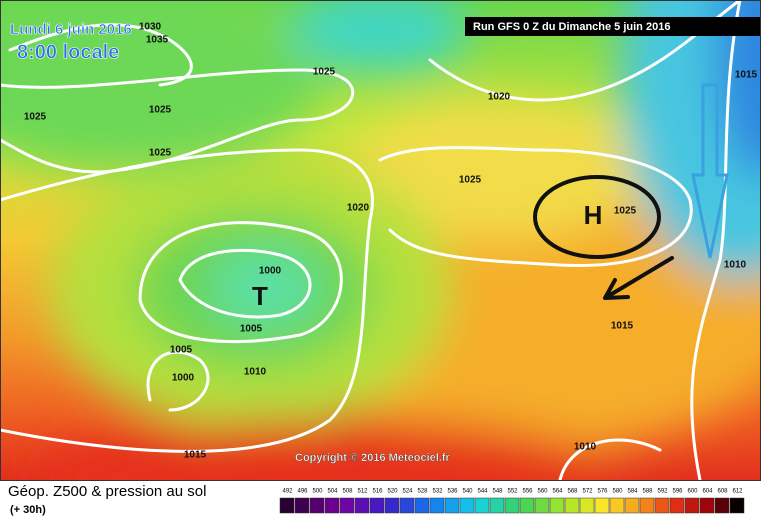 This screenshot has width=762, height=520. Describe the element at coordinates (362, 492) in the screenshot. I see `scale-label: 512` at that location.